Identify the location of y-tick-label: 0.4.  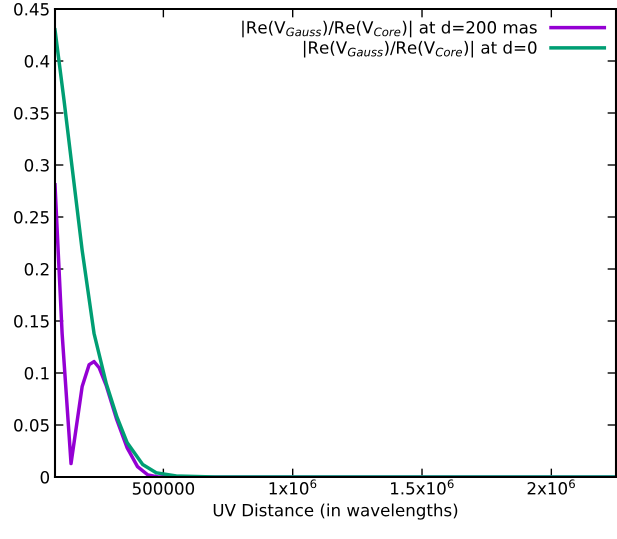
(37, 61).